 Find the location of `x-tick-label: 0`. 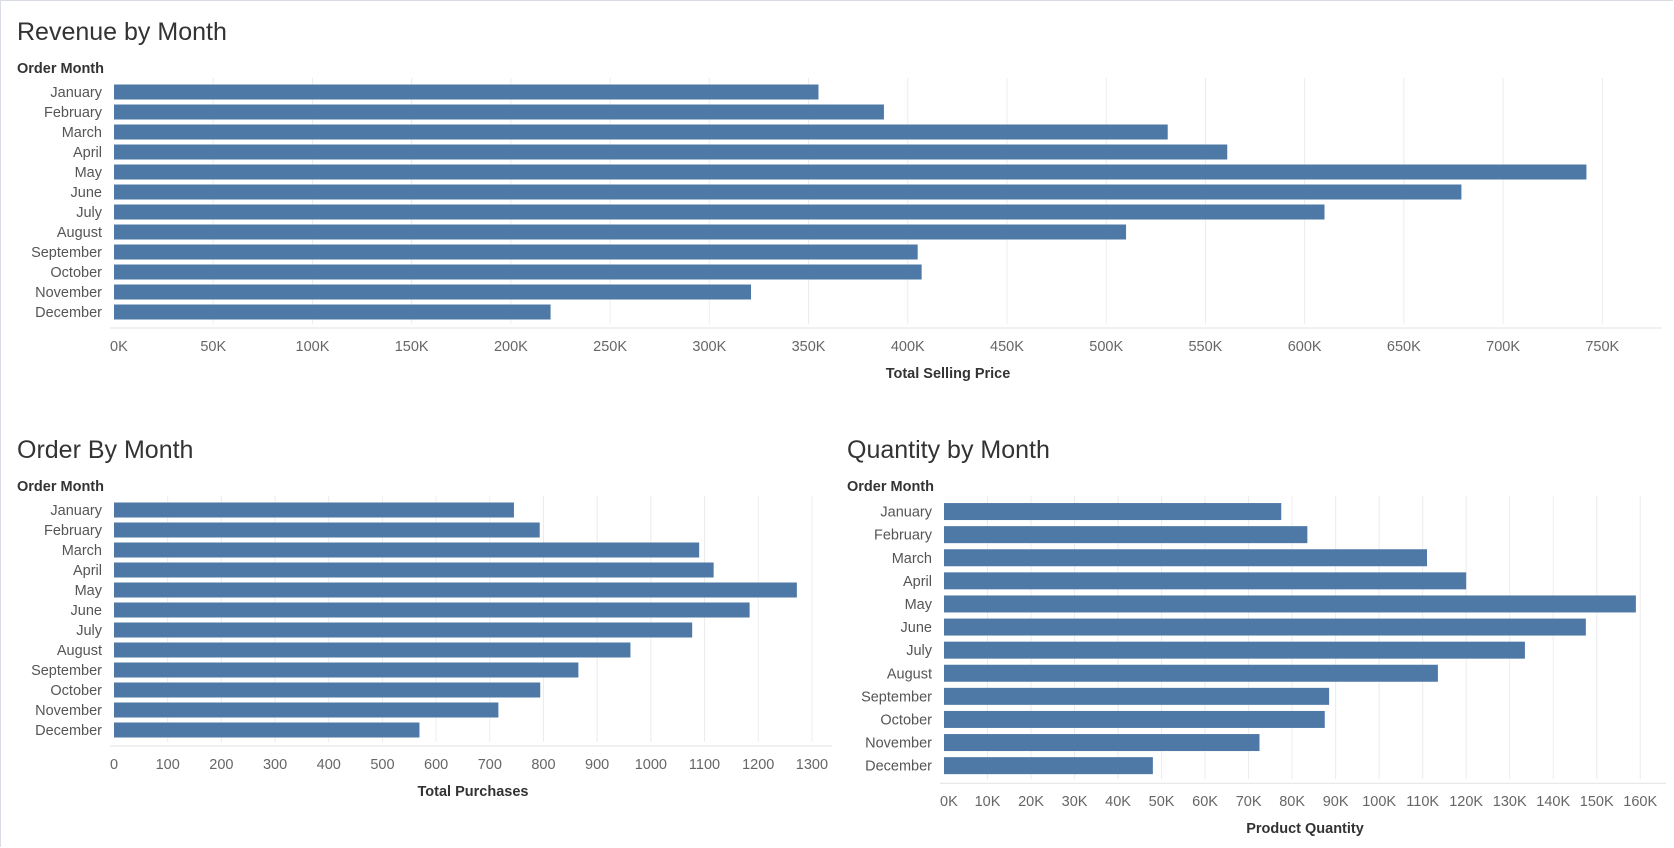

x-tick-label: 0 is located at coordinates (114, 765).